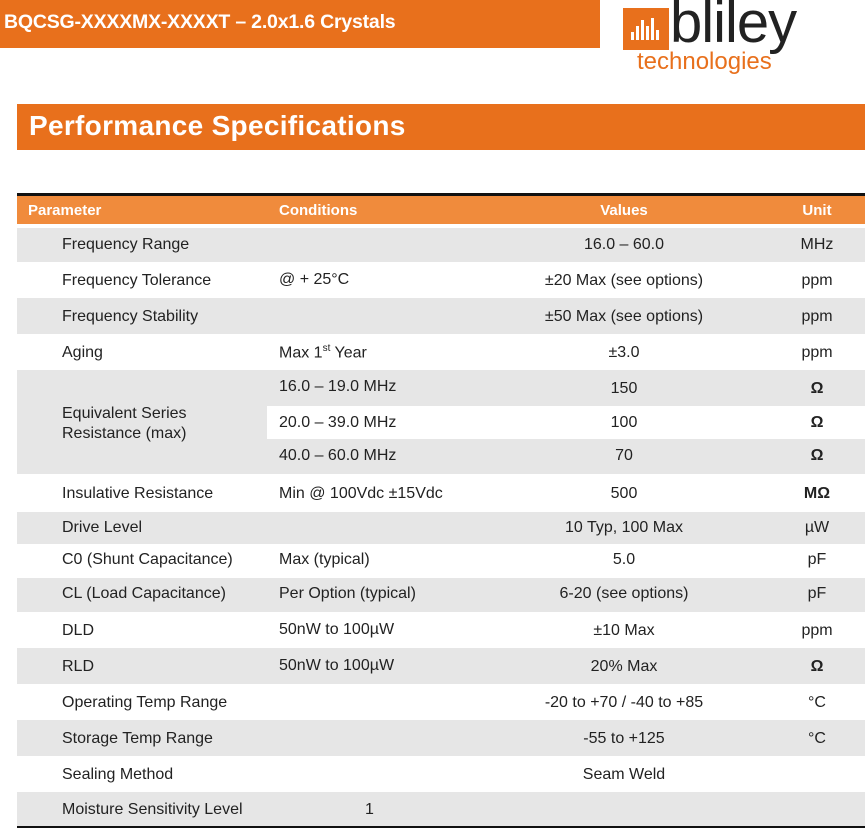 The image size is (865, 832). Describe the element at coordinates (704, 61) in the screenshot. I see `logo-subtitle: technologies` at that location.